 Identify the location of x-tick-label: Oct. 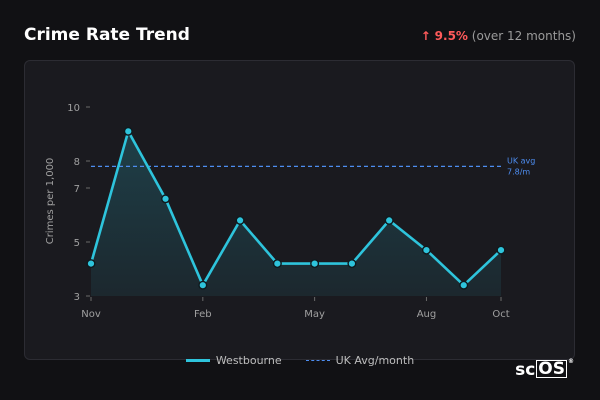
(500, 314).